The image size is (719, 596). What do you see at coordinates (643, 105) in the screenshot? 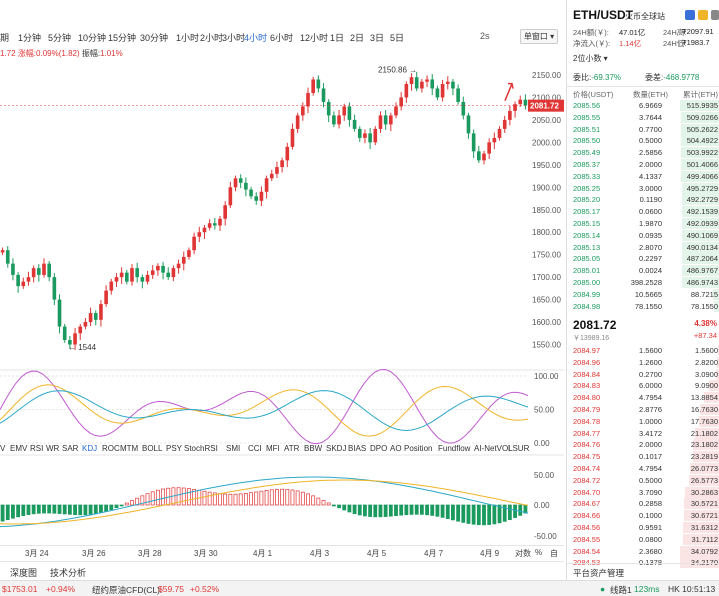
I see `ask-row: 2085.56 6.9669 515.9935` at bounding box center [643, 105].